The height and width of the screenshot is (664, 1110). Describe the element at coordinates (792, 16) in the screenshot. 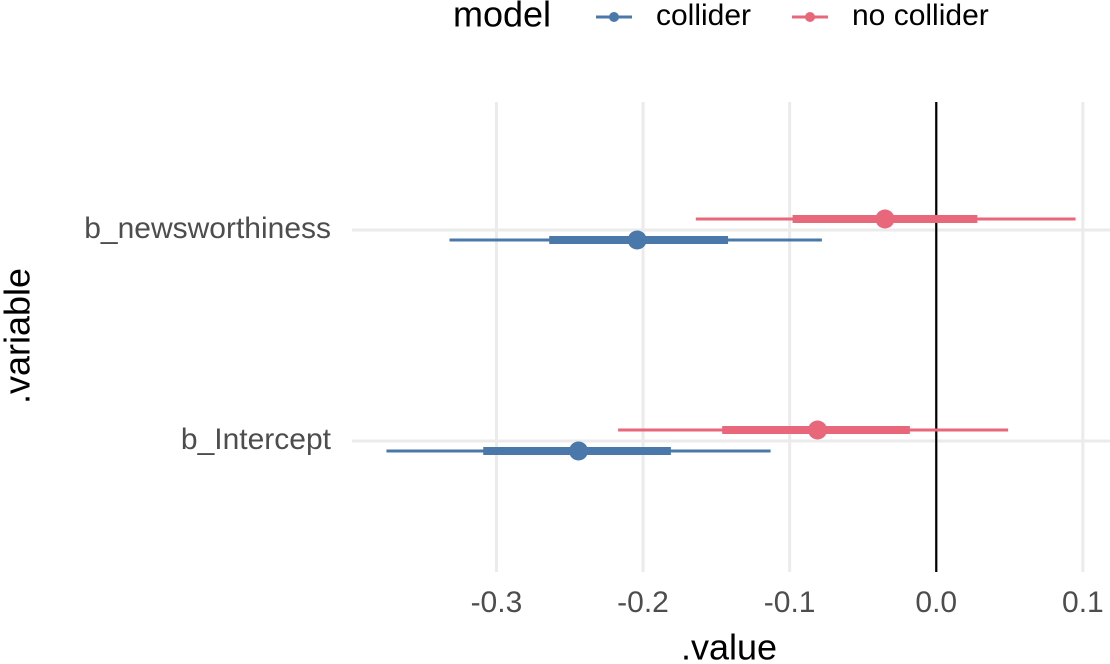

I see `legend-entries: collider no collider` at that location.